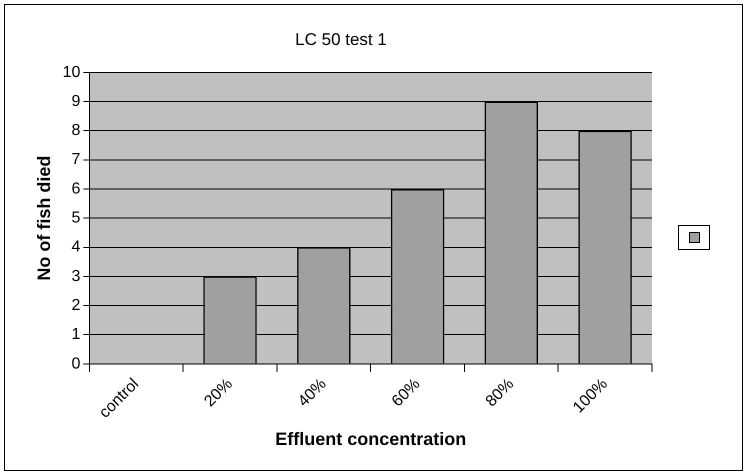 The width and height of the screenshot is (747, 475). I want to click on y-tick-label: 1, so click(75, 335).